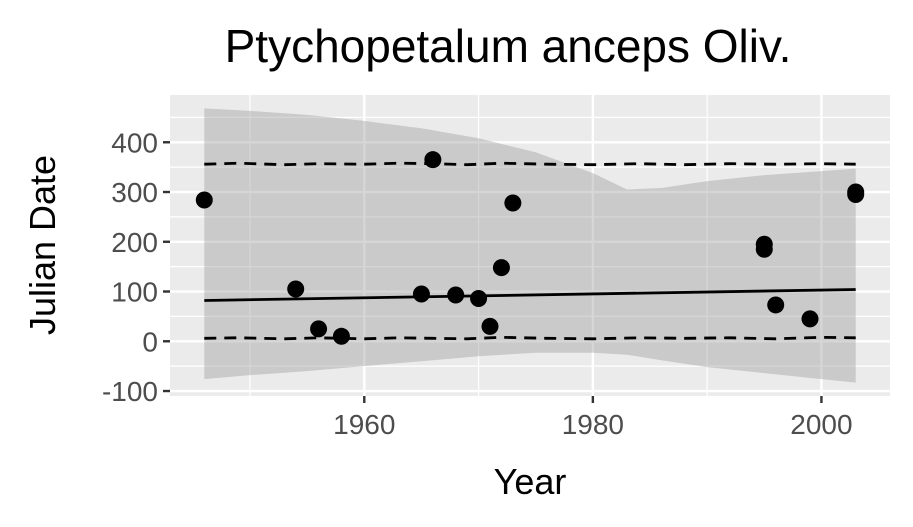  What do you see at coordinates (530, 295) in the screenshot?
I see `regression-line` at bounding box center [530, 295].